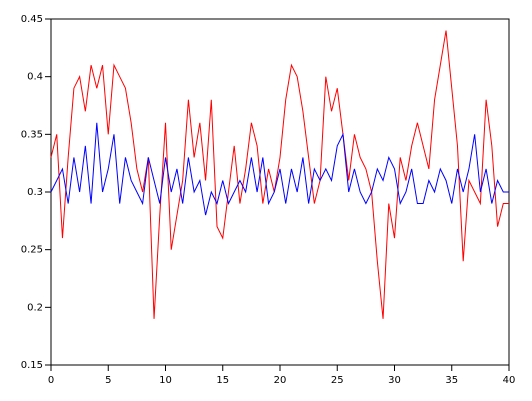 Image resolution: width=532 pixels, height=401 pixels. Describe the element at coordinates (337, 380) in the screenshot. I see `x-tick-label: 25` at that location.